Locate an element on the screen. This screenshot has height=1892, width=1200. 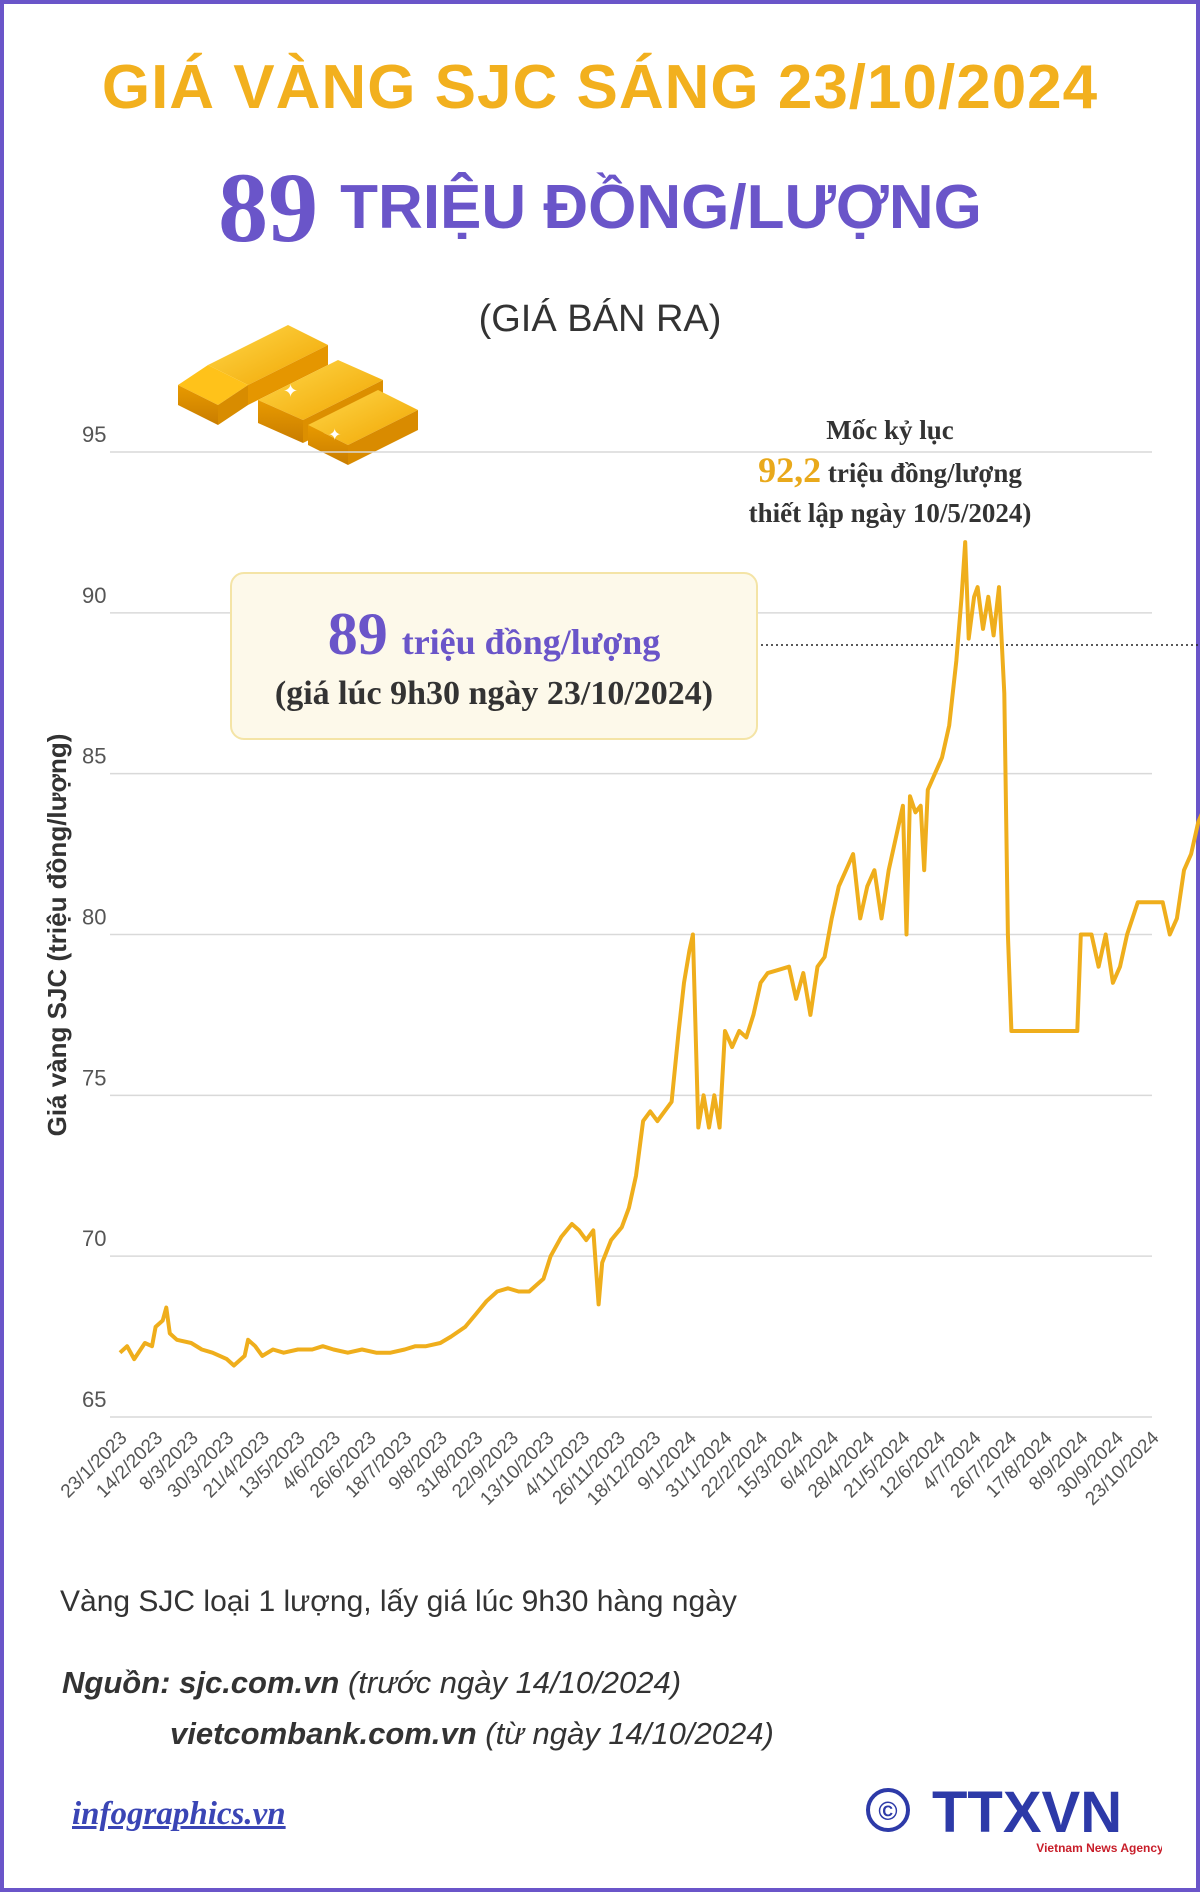
y-tick-label: 75 is located at coordinates (94, 1077).